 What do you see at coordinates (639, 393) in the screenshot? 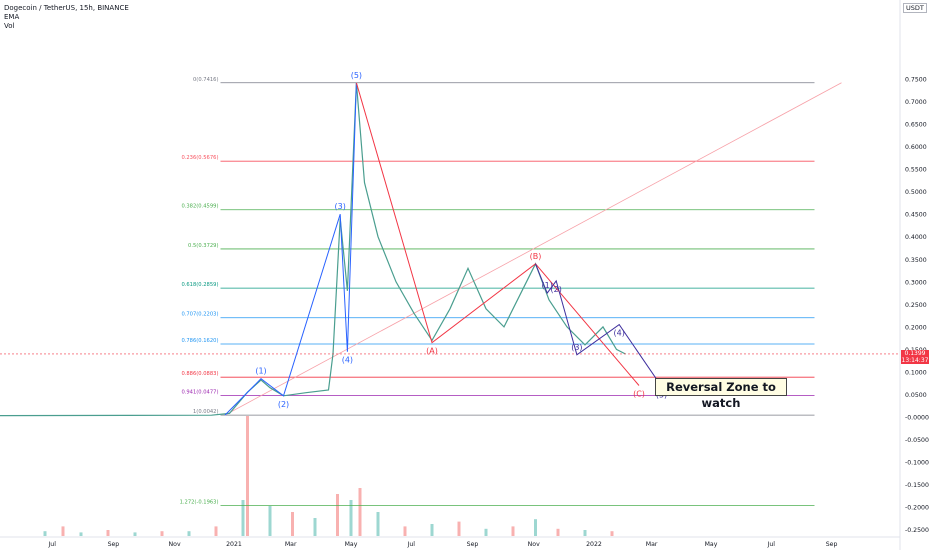
I see `wave-label: (C)` at bounding box center [639, 393].